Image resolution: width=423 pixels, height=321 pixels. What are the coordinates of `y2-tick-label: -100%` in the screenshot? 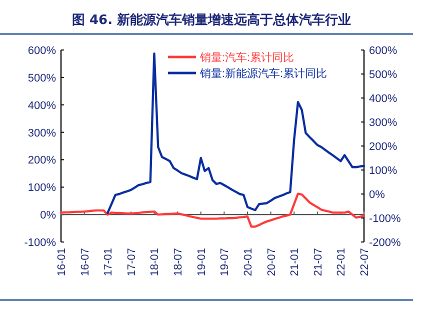 It's located at (385, 219).